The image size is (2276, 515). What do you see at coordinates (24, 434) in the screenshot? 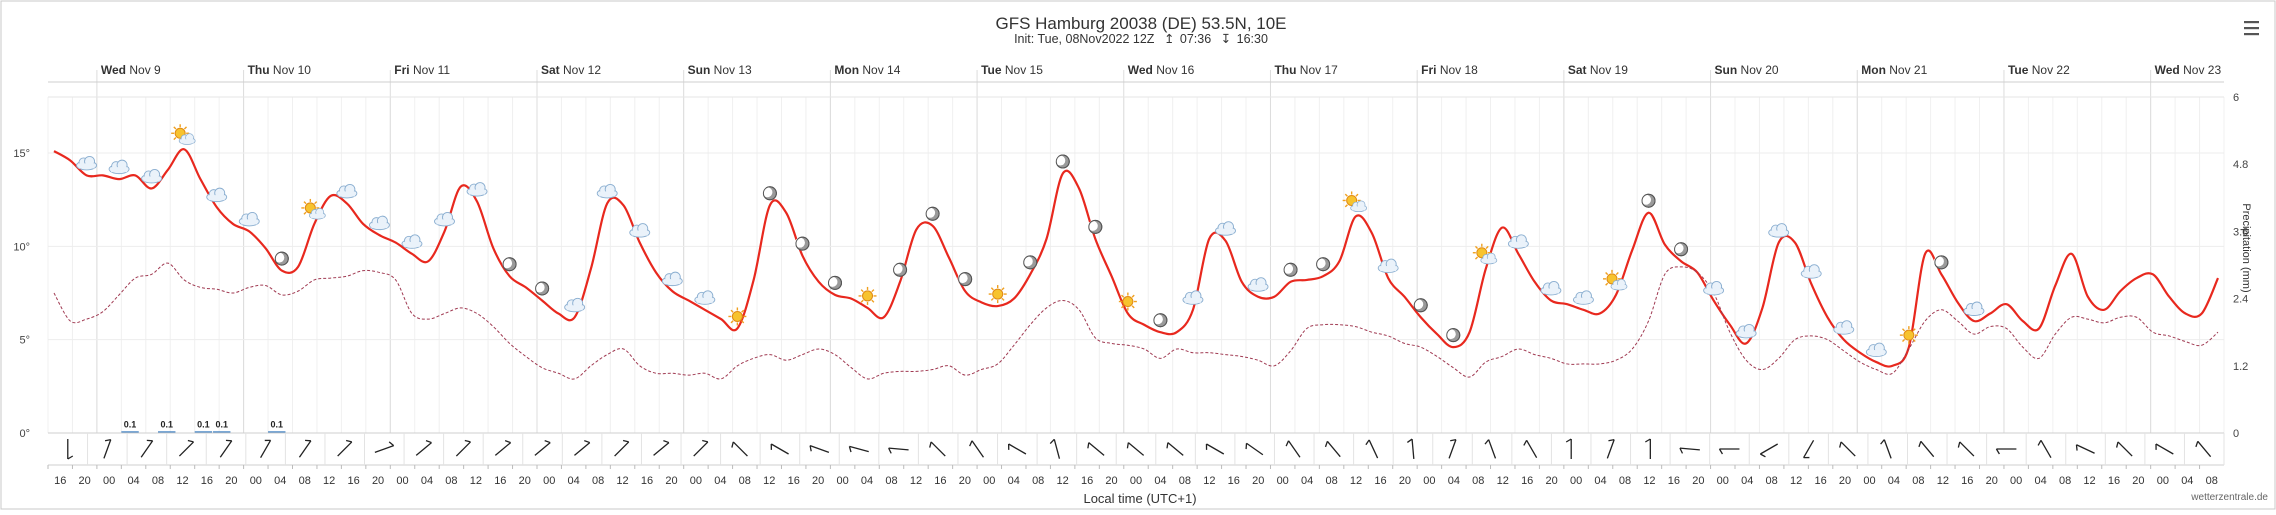
I see `y-left-tick: 0°` at bounding box center [24, 434].